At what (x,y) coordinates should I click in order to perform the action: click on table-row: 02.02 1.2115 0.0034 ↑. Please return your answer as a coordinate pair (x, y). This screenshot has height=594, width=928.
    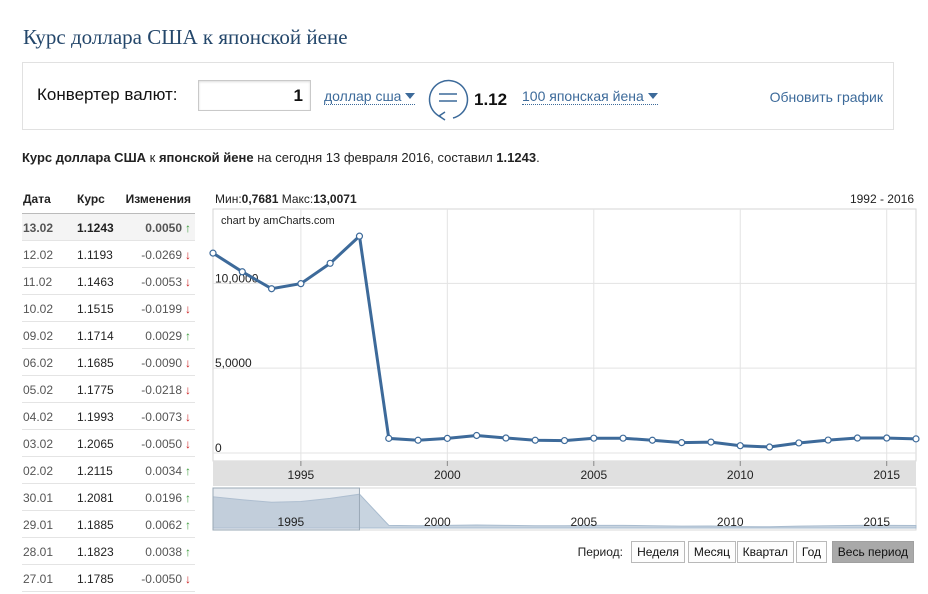
    Looking at the image, I should click on (108, 470).